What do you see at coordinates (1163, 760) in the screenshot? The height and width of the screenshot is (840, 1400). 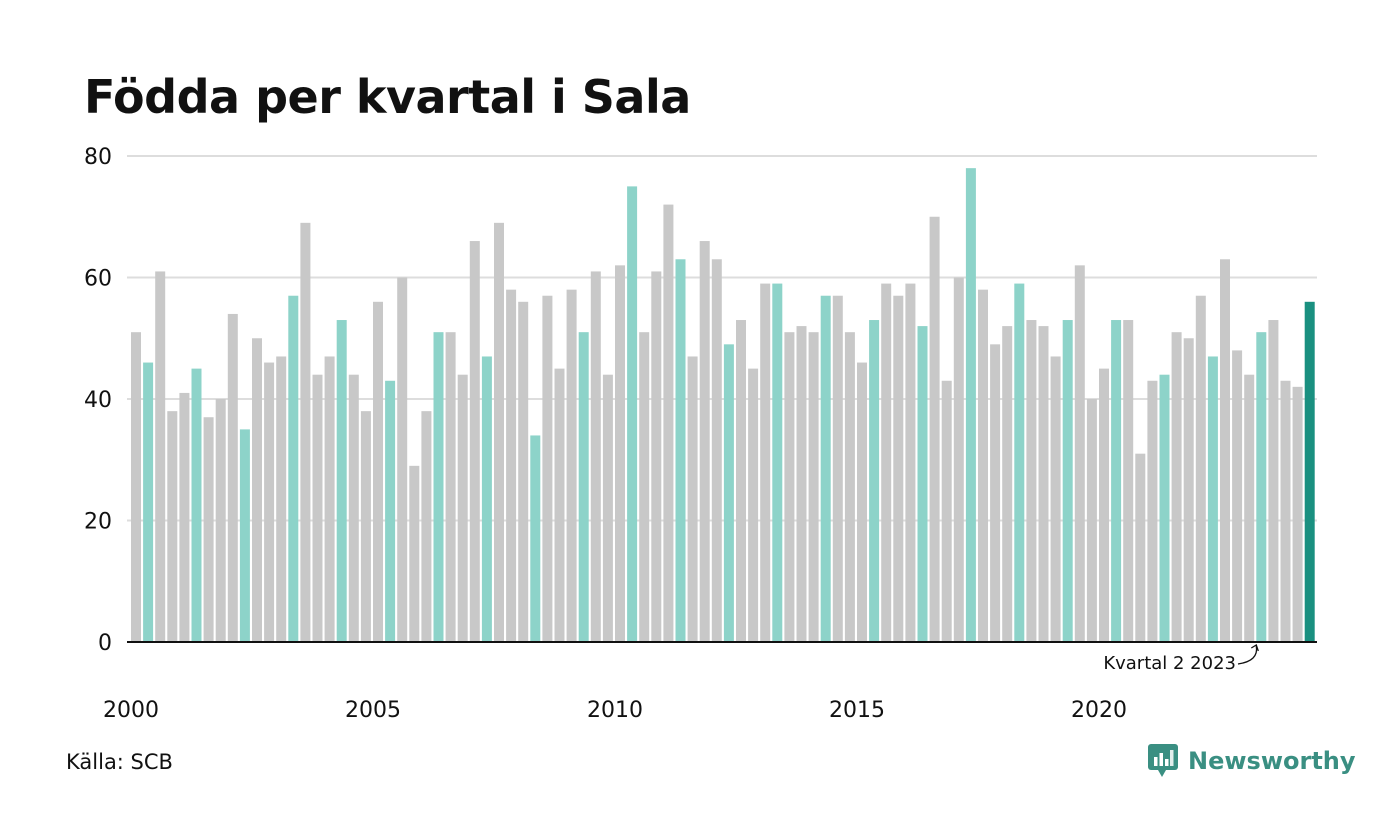 I see `newsworthy-bar-chart-icon` at bounding box center [1163, 760].